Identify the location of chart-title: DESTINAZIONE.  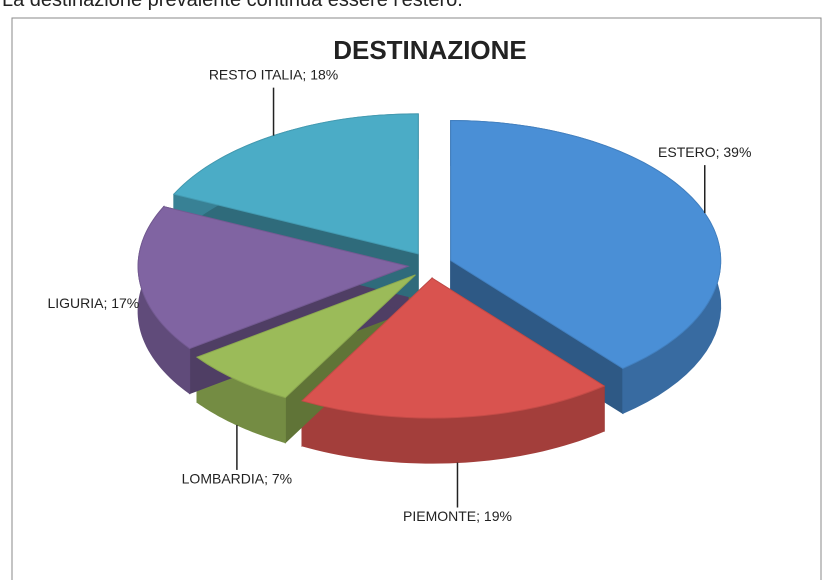
(430, 50).